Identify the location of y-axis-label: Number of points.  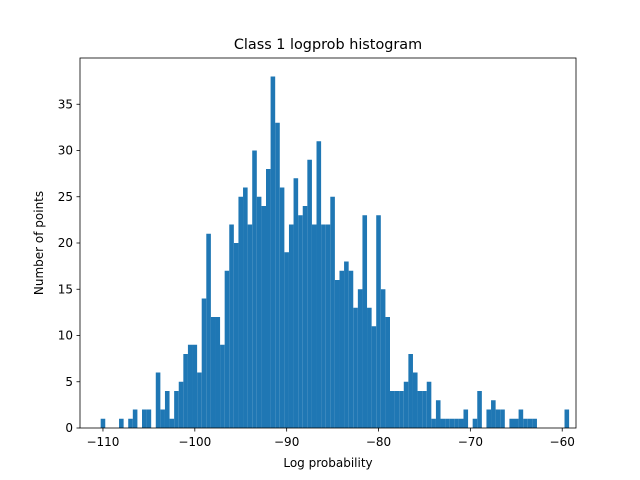
(39, 243).